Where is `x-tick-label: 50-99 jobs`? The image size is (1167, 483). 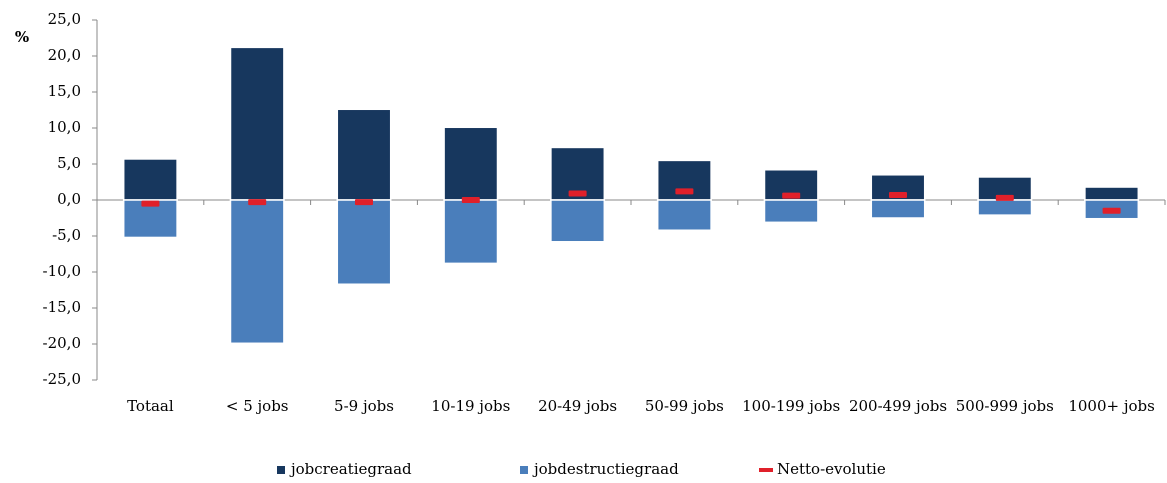
x-tick-label: 50-99 jobs is located at coordinates (684, 406).